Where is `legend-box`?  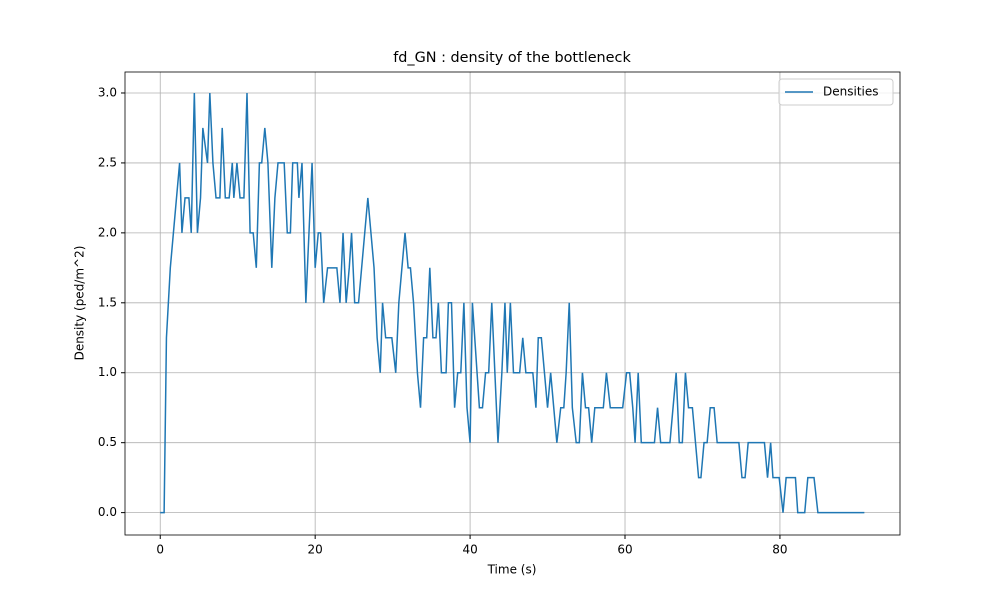 legend-box is located at coordinates (836, 92).